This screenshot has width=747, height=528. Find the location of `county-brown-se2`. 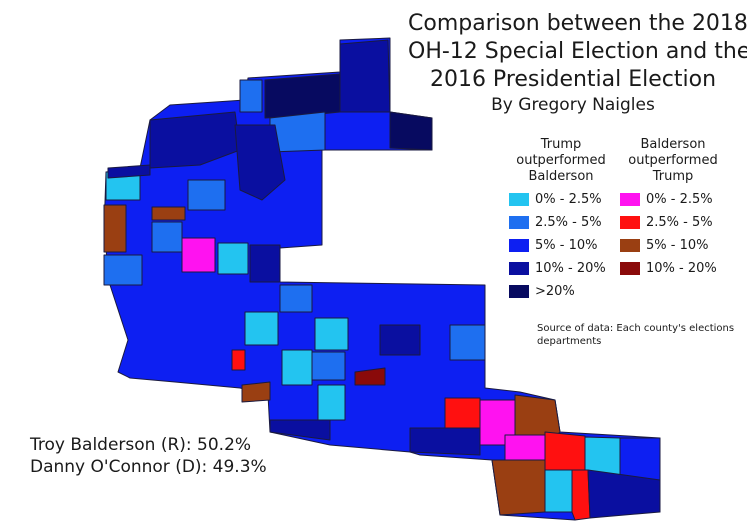

county-brown-se2 is located at coordinates (518, 487).